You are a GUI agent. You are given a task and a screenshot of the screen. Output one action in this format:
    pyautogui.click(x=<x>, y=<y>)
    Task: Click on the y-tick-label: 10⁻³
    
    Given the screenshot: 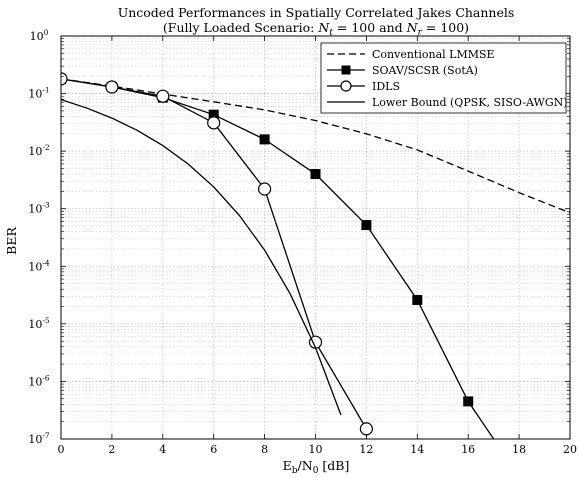 What is the action you would take?
    pyautogui.click(x=39, y=208)
    